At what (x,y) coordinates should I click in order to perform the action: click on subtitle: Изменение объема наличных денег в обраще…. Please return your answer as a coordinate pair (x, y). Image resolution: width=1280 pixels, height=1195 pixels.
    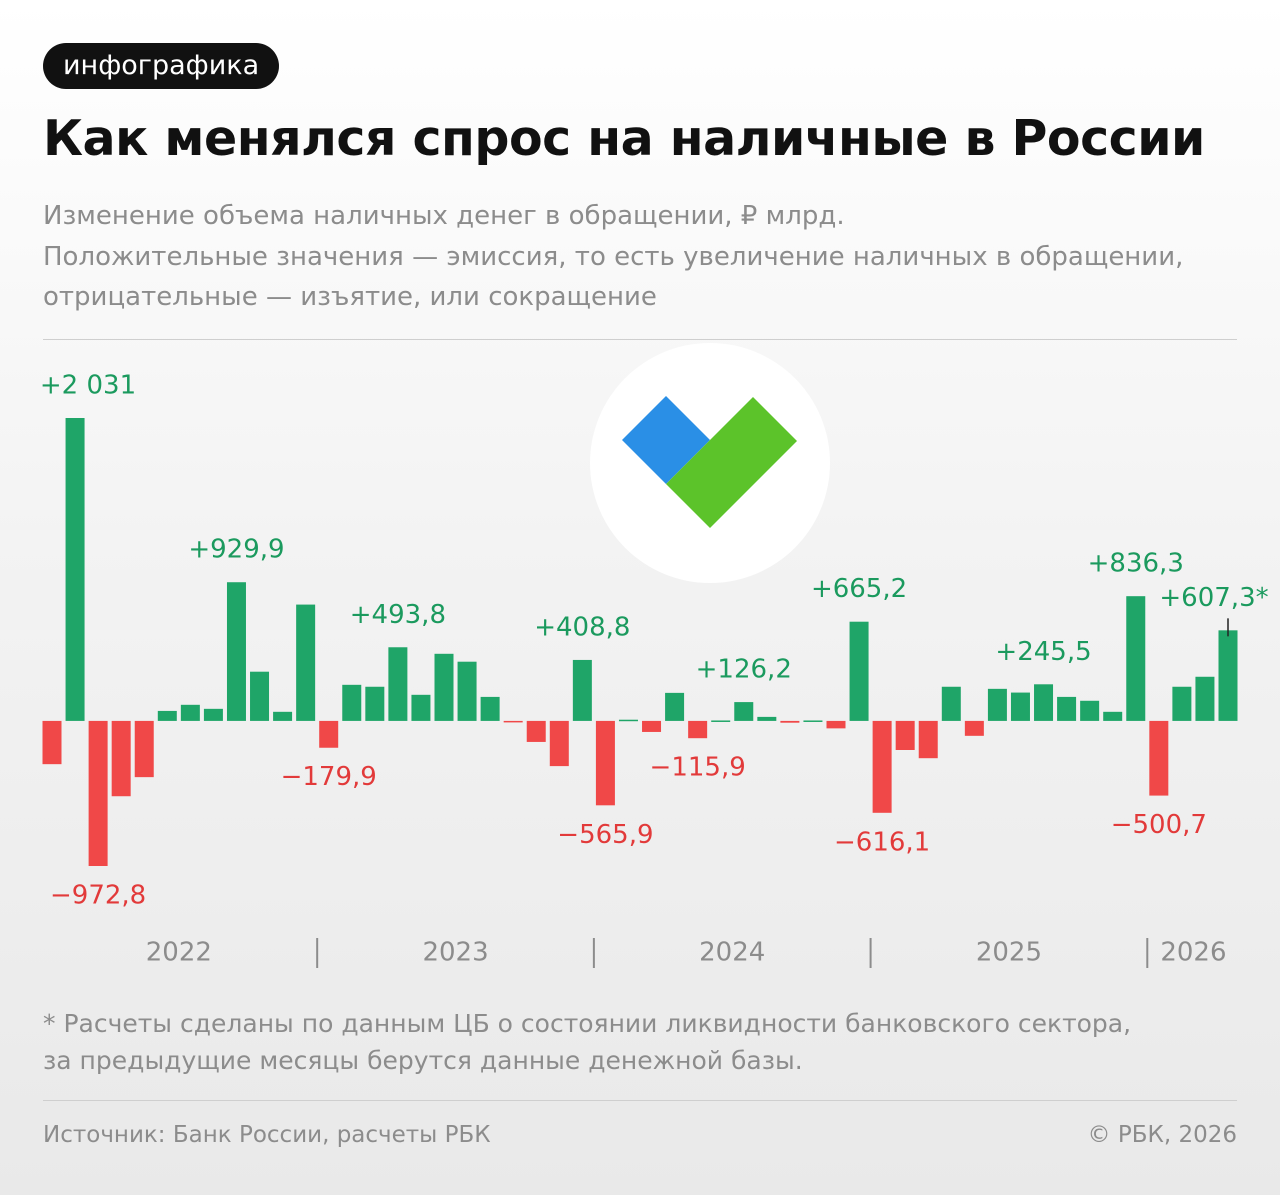
    Looking at the image, I should click on (613, 257).